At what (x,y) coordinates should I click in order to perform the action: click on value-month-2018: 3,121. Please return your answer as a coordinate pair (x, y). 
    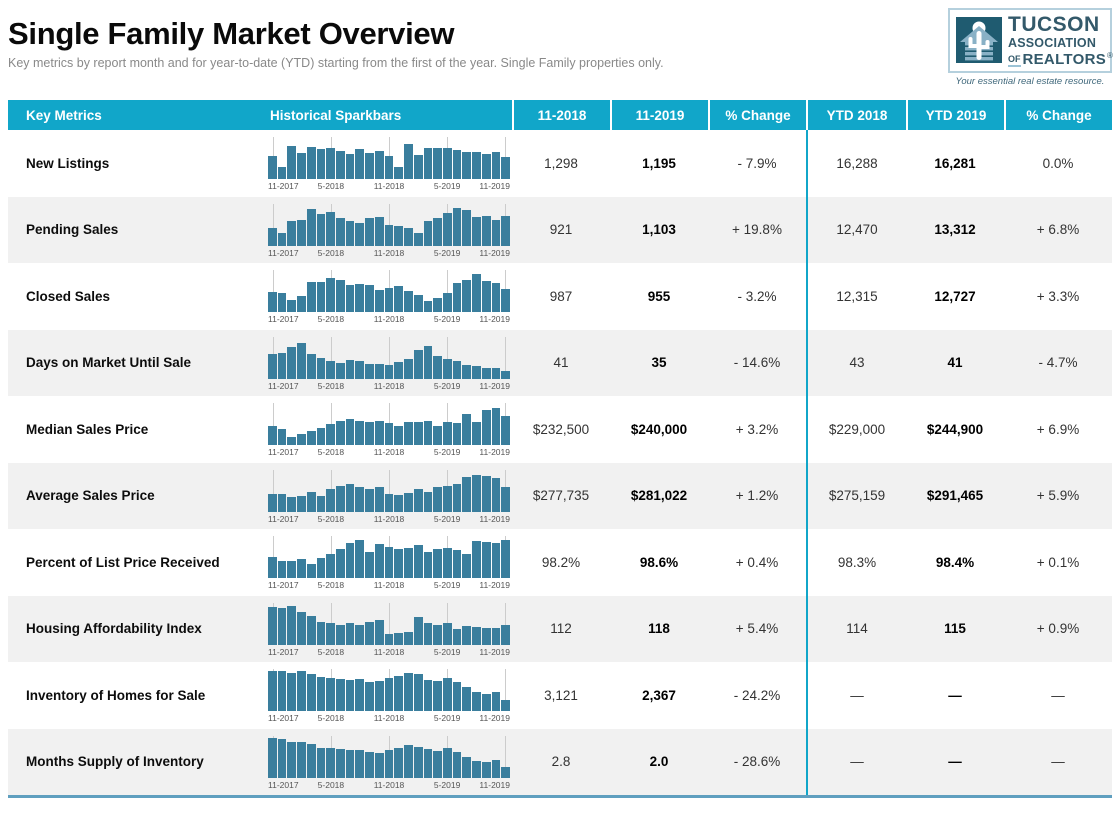
    Looking at the image, I should click on (561, 695).